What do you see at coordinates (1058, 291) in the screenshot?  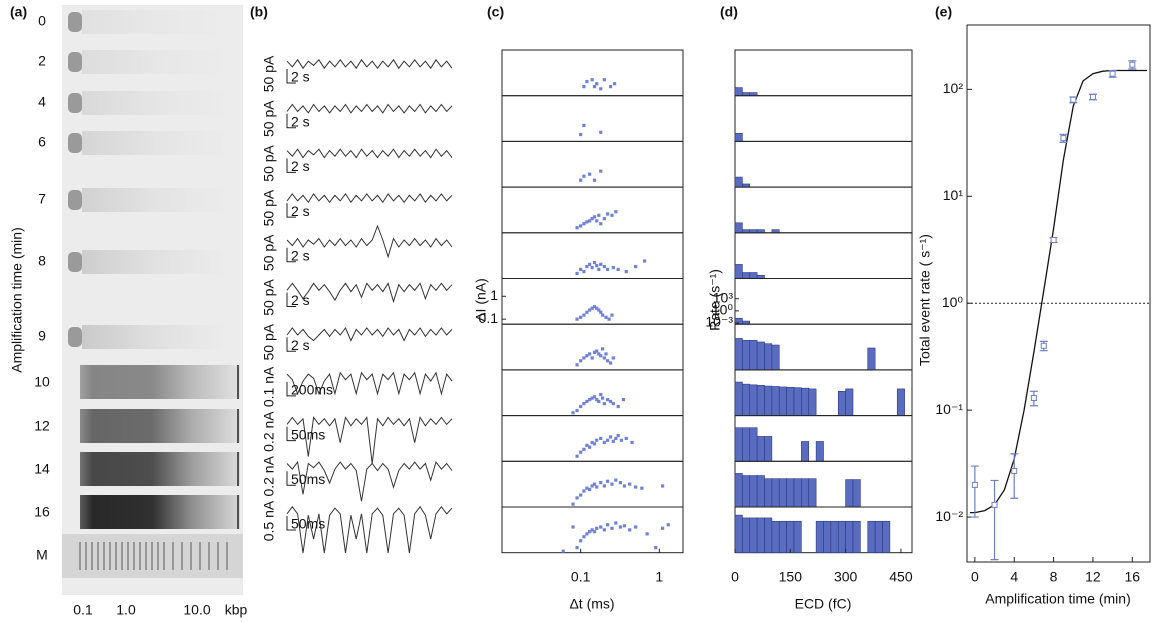 I see `fit-curve` at bounding box center [1058, 291].